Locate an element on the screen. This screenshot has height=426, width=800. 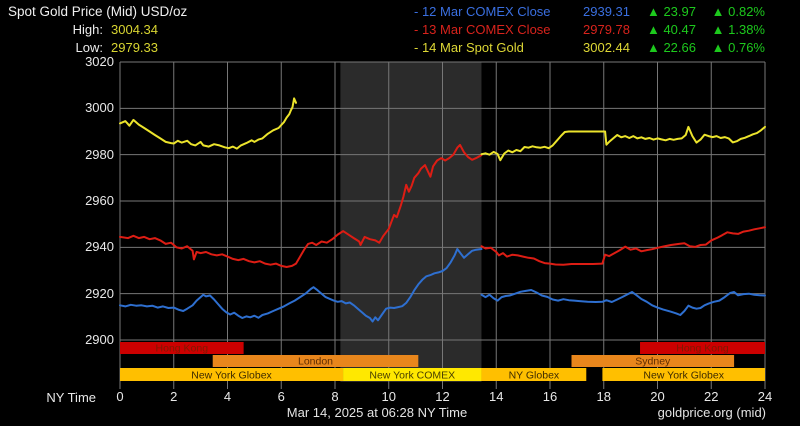
legend-value: 2939.31 is located at coordinates (606, 11).